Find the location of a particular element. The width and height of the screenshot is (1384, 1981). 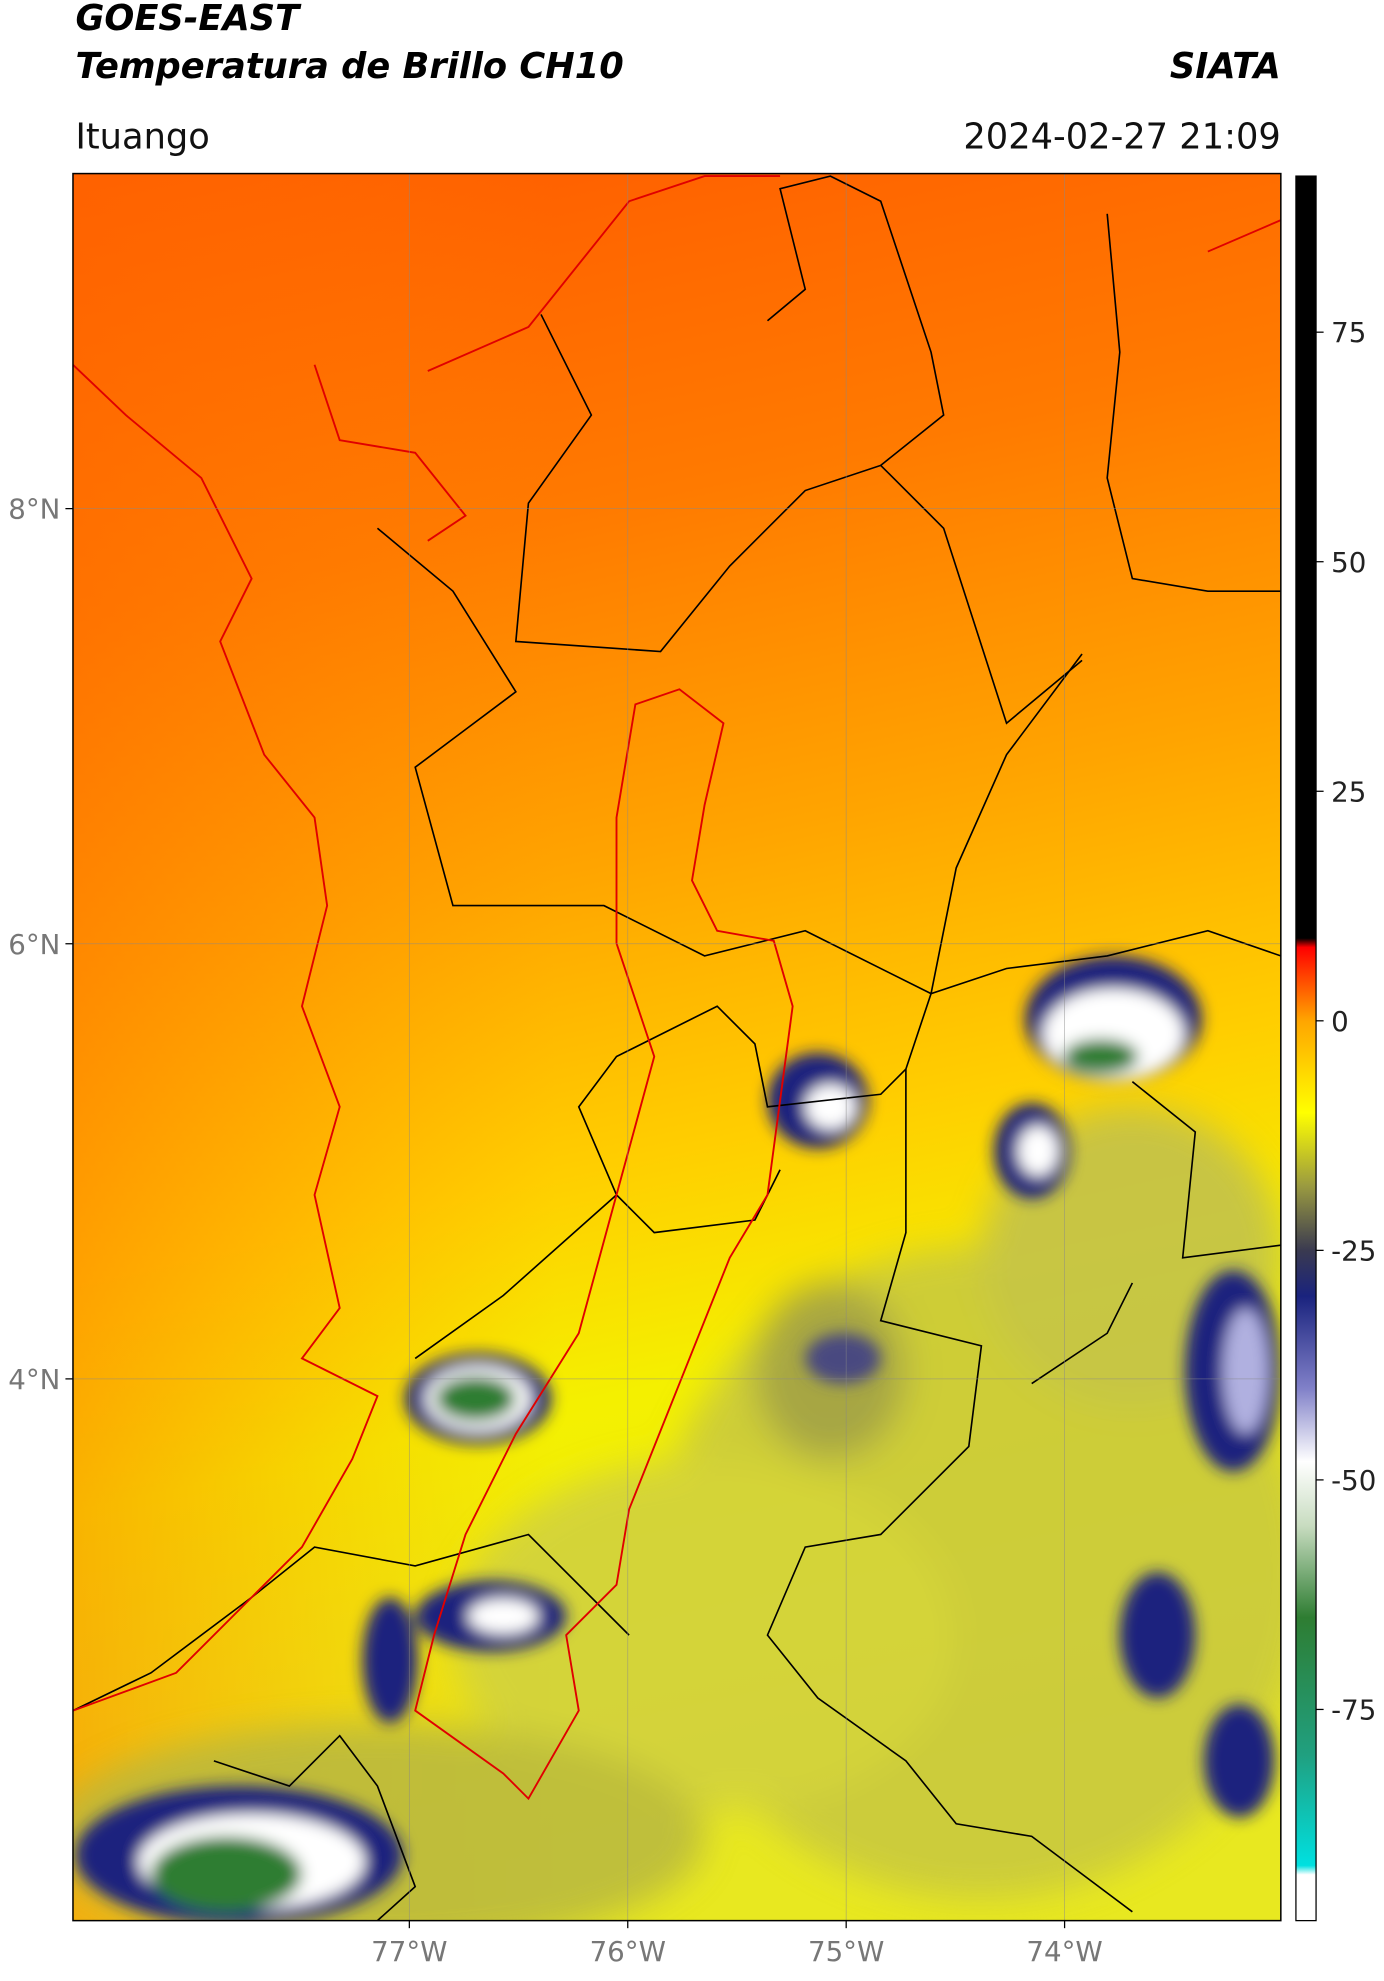

colorbar-tick-label: 0 is located at coordinates (1340, 1021).